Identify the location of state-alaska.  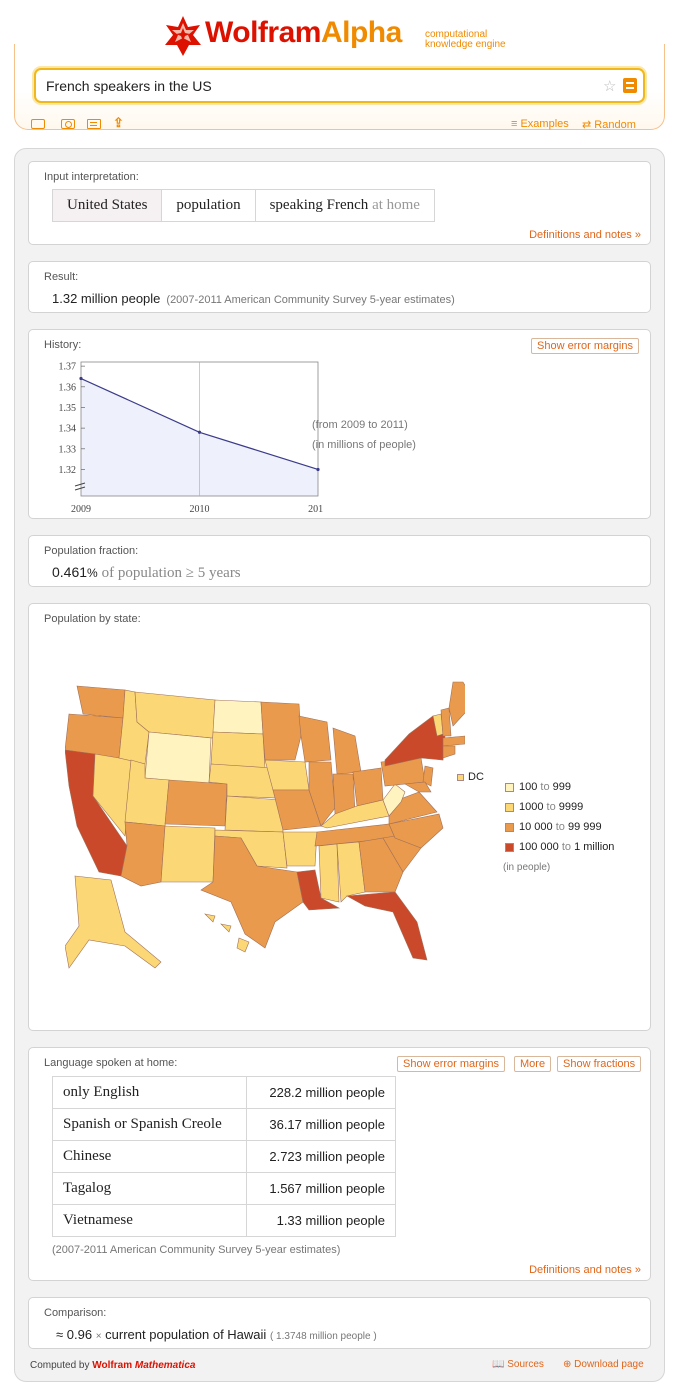
(113, 922).